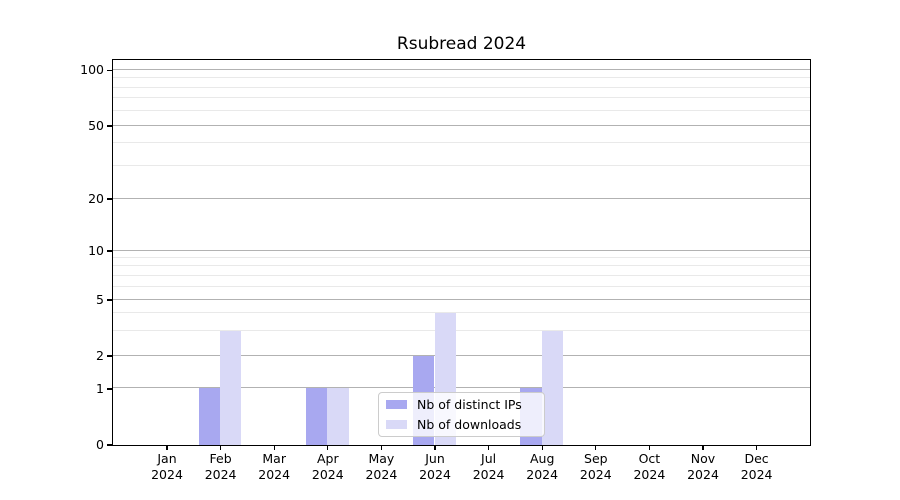 Image resolution: width=900 pixels, height=500 pixels. I want to click on x-tick-month: Nov, so click(703, 458).